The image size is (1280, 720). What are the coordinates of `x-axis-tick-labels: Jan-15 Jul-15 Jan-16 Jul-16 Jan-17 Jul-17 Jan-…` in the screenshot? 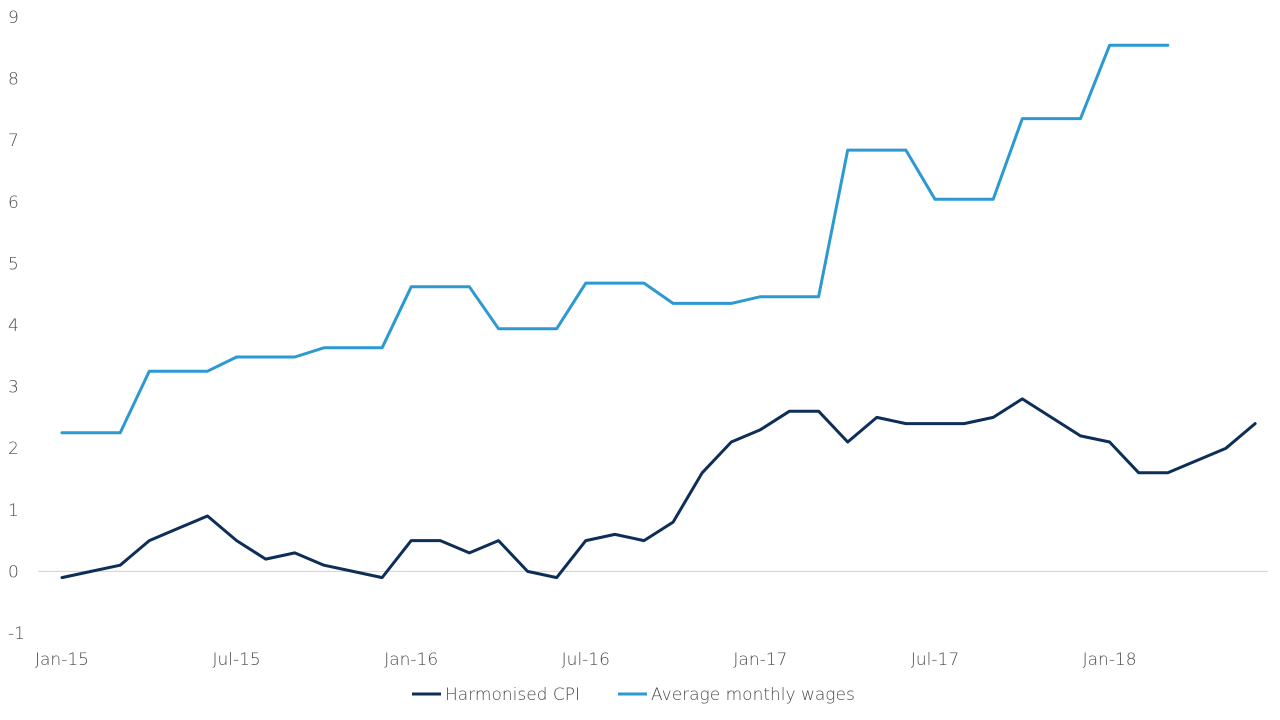 It's located at (586, 660).